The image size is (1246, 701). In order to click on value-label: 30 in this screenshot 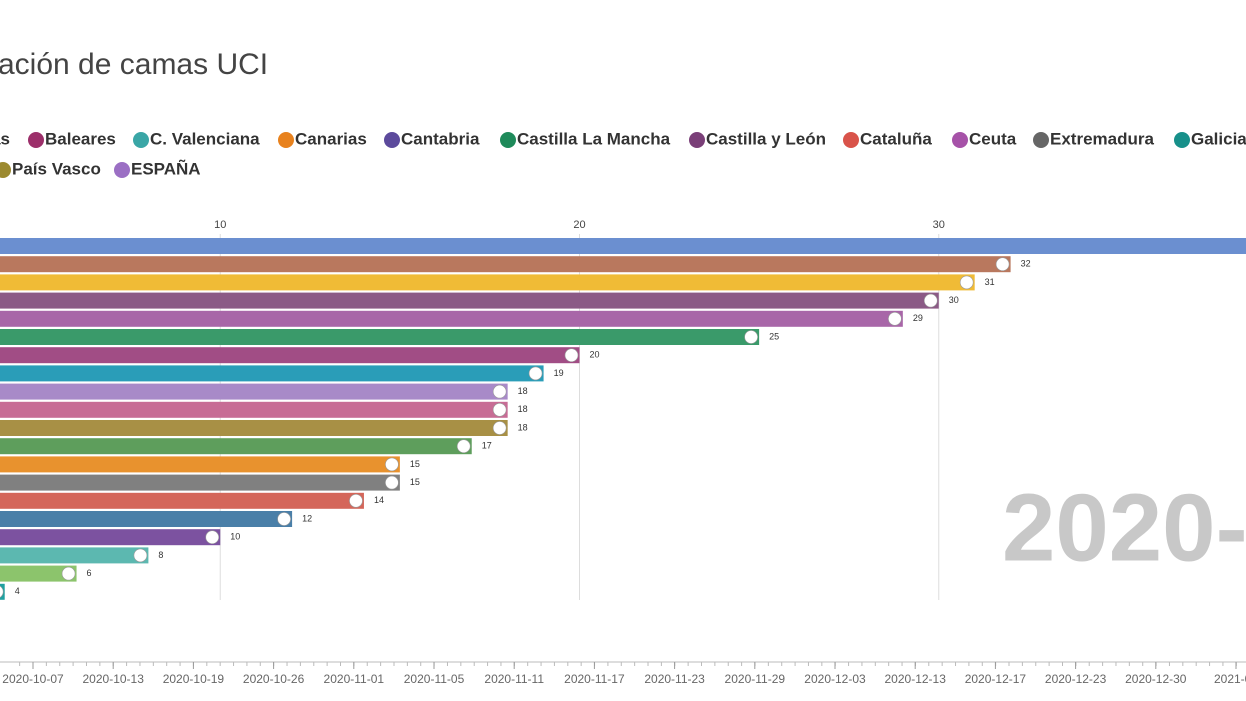, I will do `click(954, 300)`.